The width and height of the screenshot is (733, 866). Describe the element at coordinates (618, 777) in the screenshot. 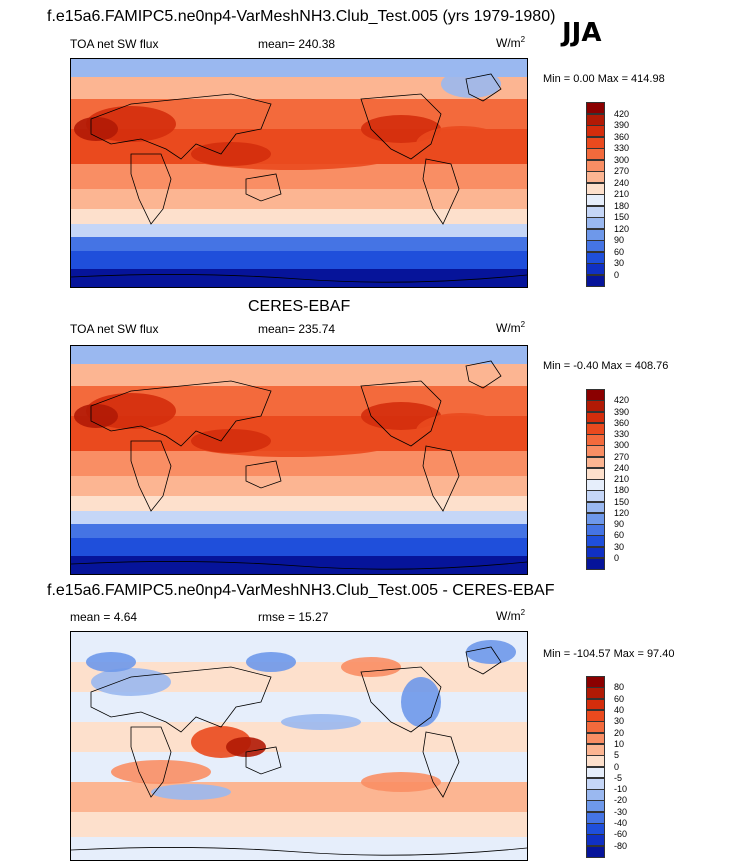

I see `colorbar-tick-label: -5` at that location.